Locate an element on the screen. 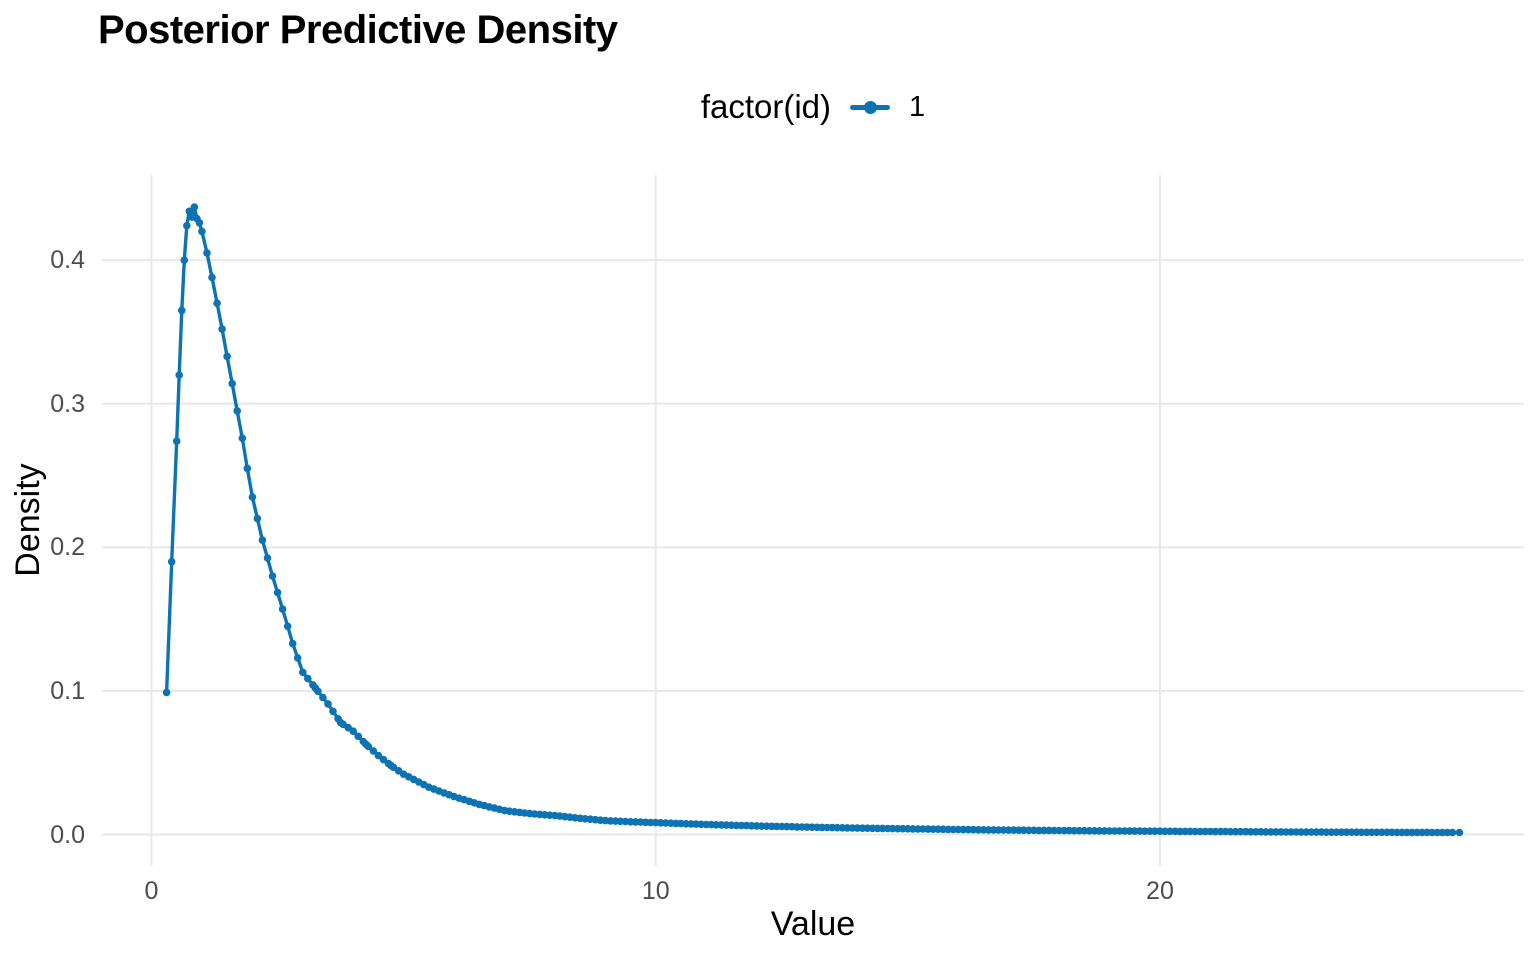 This screenshot has height=960, width=1536. legend-title: factor(id) is located at coordinates (766, 106).